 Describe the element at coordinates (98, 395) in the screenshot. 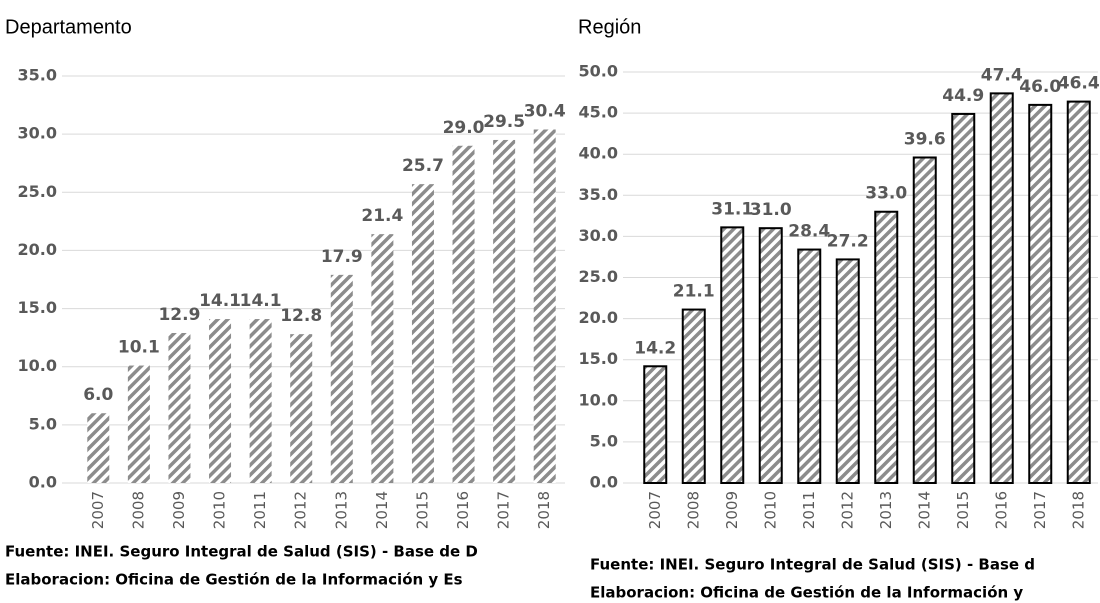

I see `value-label: 6.0` at that location.